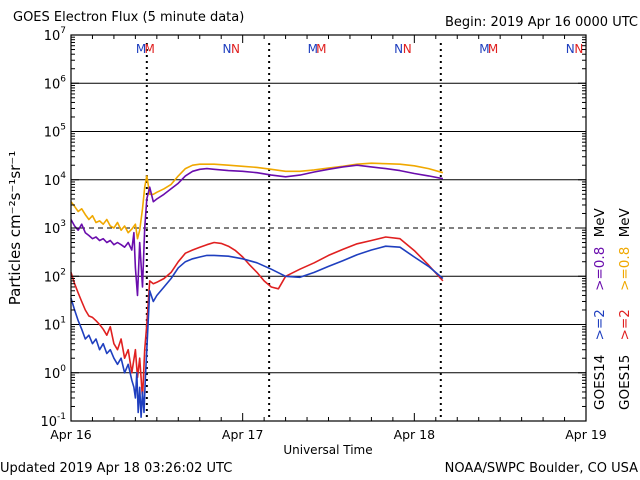 This screenshot has width=640, height=480. Describe the element at coordinates (63, 224) in the screenshot. I see `y-tick-exponent: 3` at that location.